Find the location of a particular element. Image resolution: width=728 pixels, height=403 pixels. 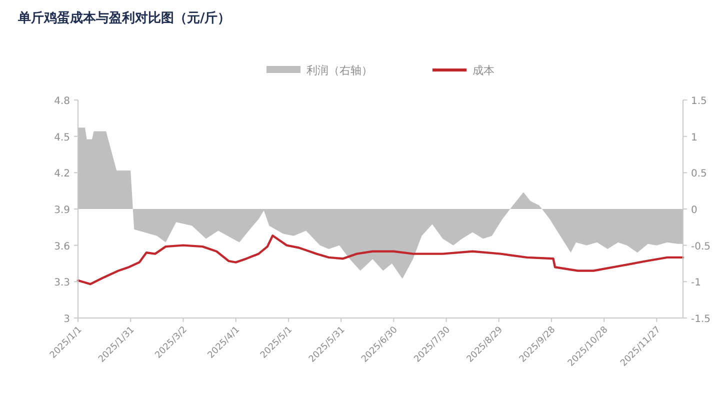

chart-title: 单斤鸡蛋成本与盈利对比图（元/斤） is located at coordinates (124, 18).